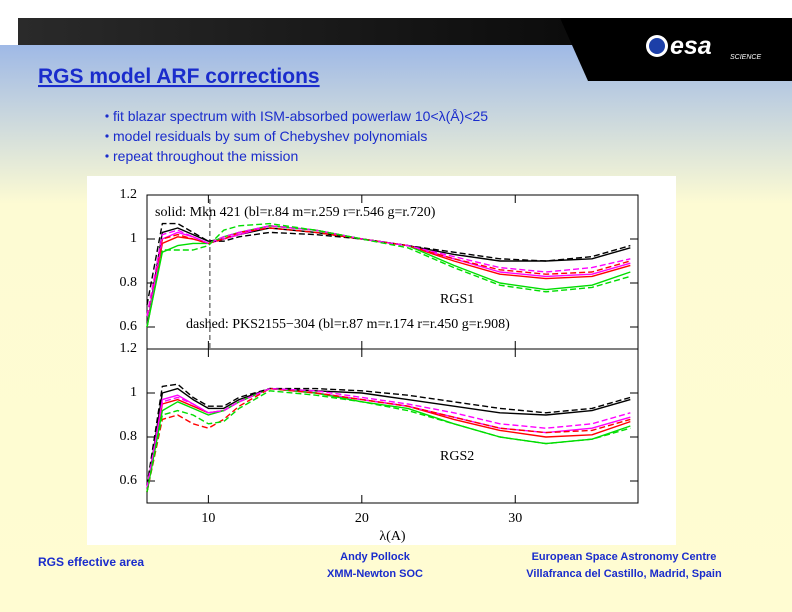 The height and width of the screenshot is (612, 792). What do you see at coordinates (624, 574) in the screenshot?
I see `footer-right: Villafranca del Castillo, Madrid, Spain` at bounding box center [624, 574].